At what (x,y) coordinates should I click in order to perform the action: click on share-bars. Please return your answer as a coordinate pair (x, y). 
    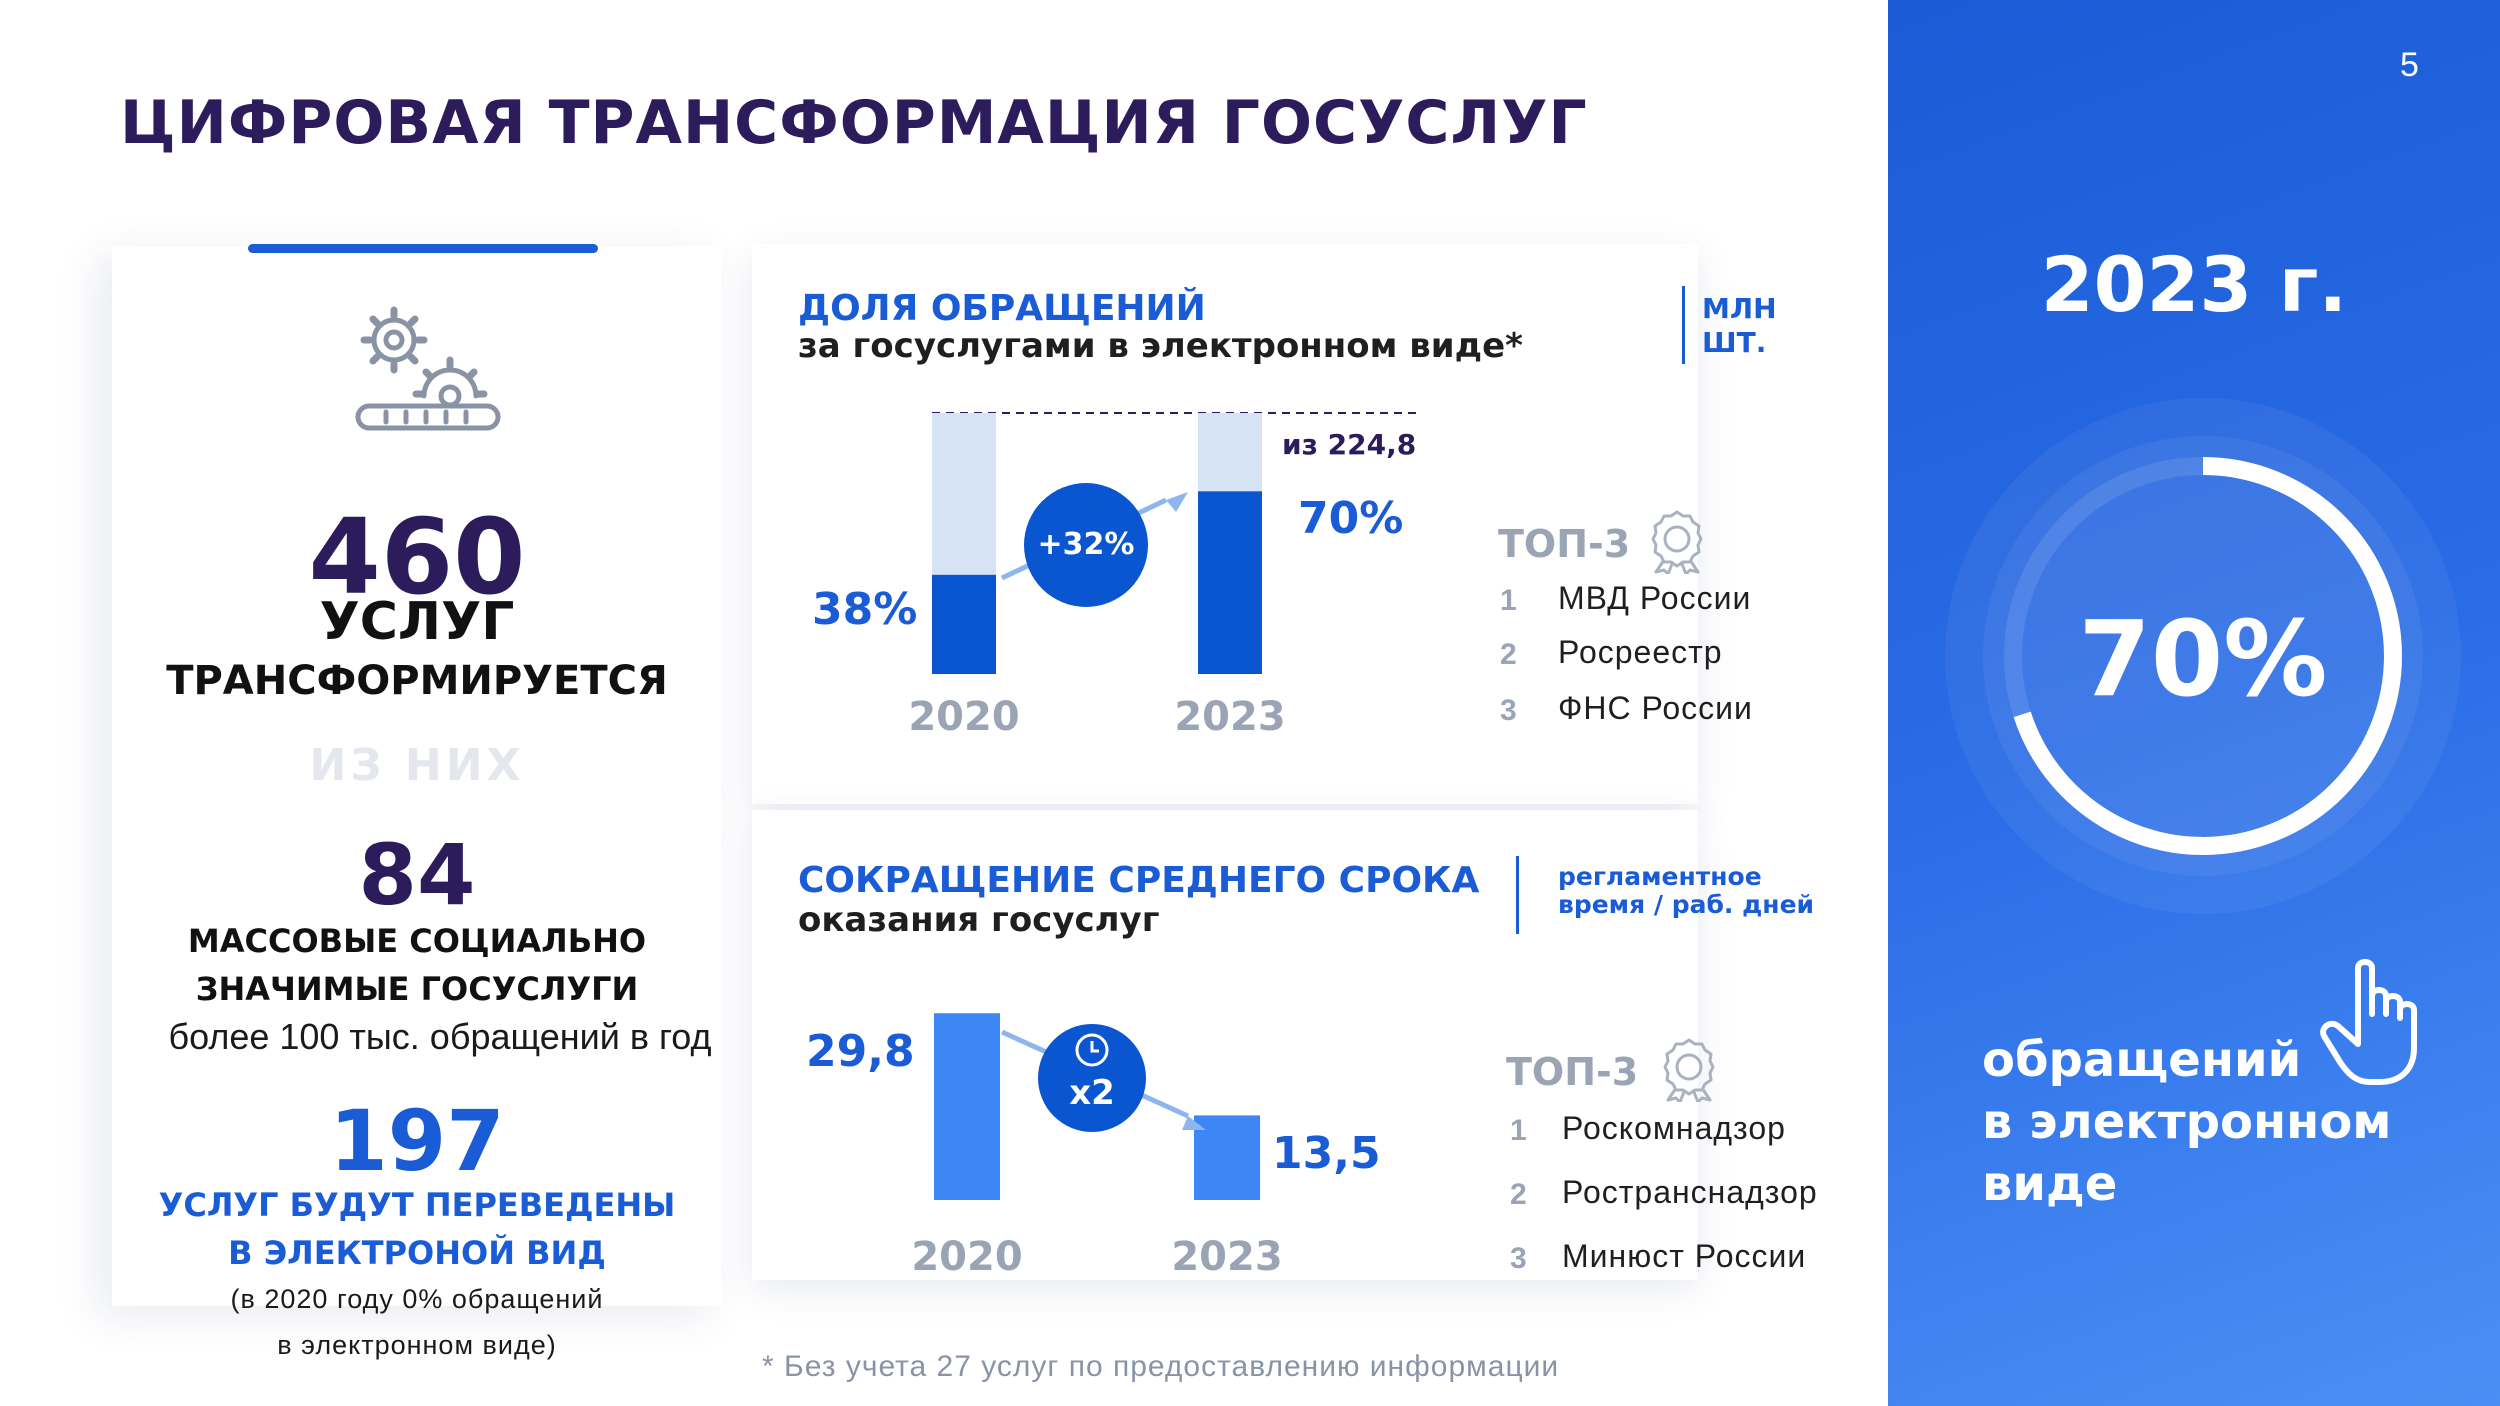
    Looking at the image, I should click on (1097, 543).